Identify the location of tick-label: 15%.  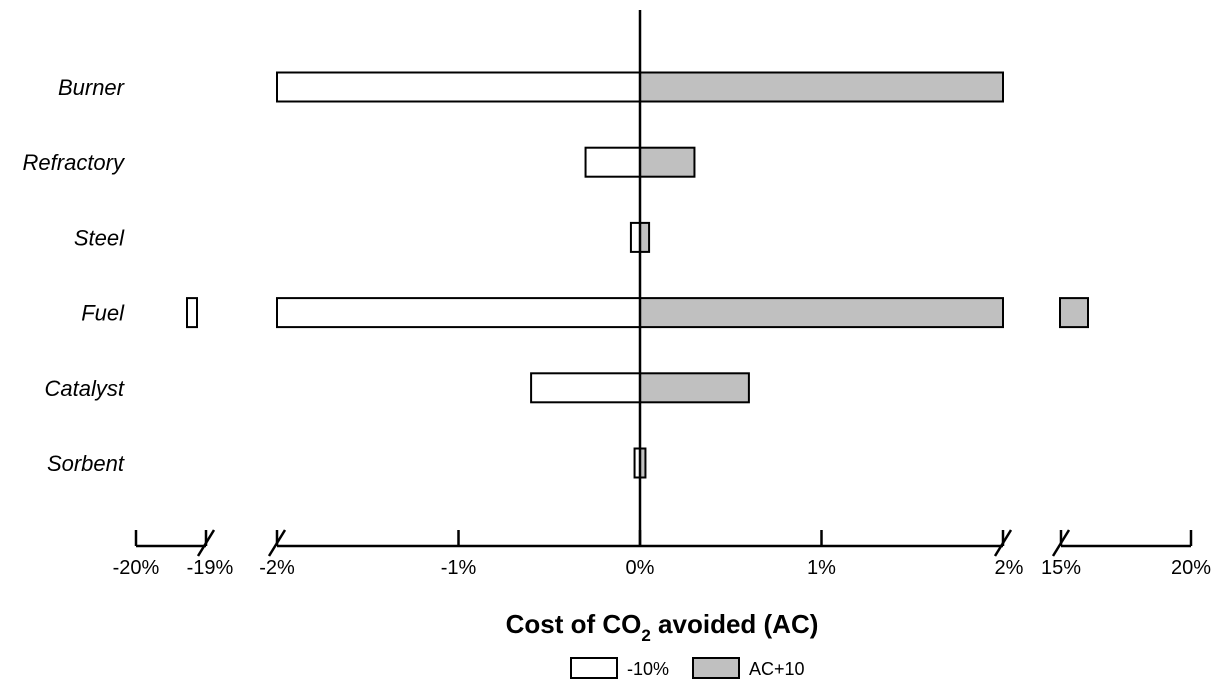
(1061, 568).